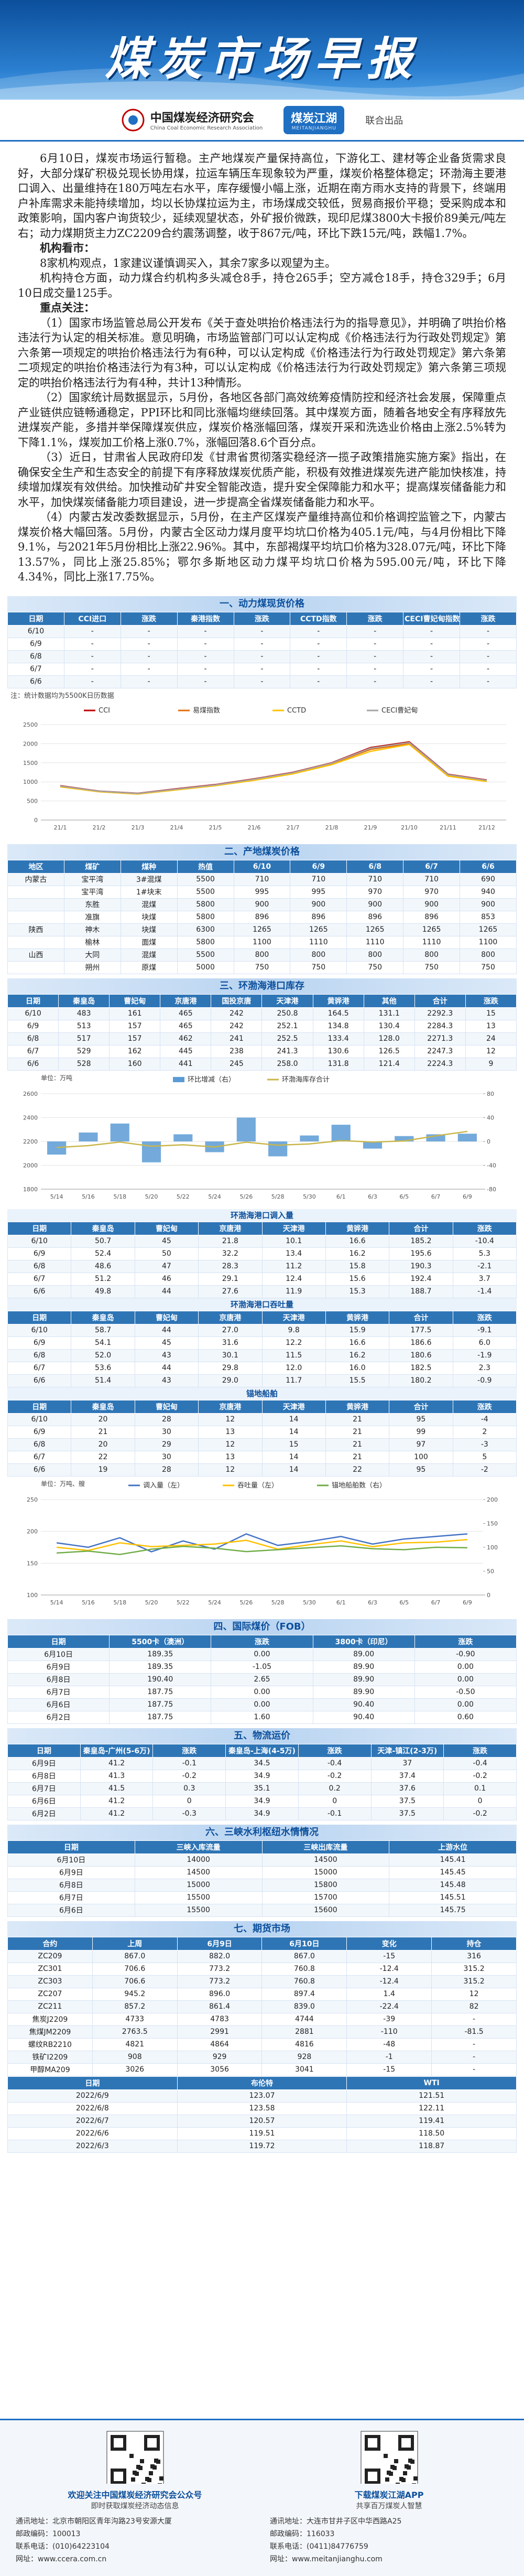 This screenshot has height=2576, width=524. I want to click on table-row: 宝平湾 1#块末 5500 995 995 970 970 940, so click(262, 892).